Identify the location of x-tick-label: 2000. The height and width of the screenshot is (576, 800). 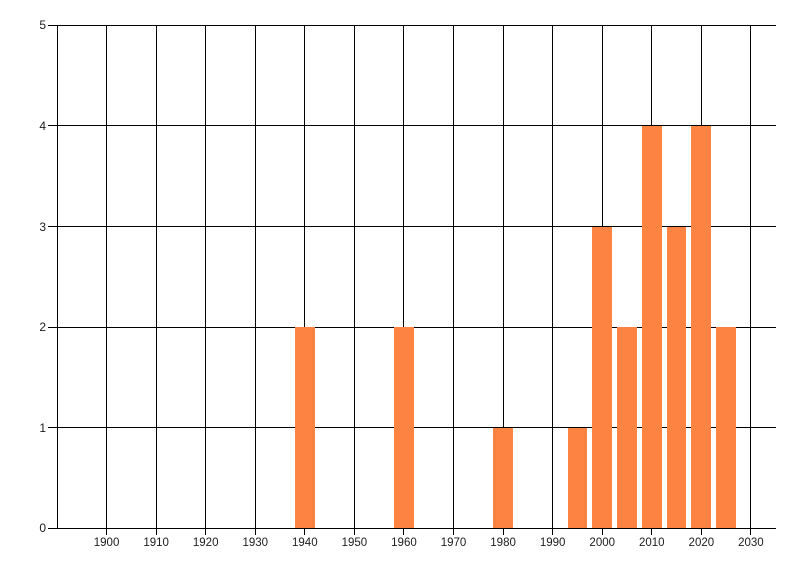
(602, 543).